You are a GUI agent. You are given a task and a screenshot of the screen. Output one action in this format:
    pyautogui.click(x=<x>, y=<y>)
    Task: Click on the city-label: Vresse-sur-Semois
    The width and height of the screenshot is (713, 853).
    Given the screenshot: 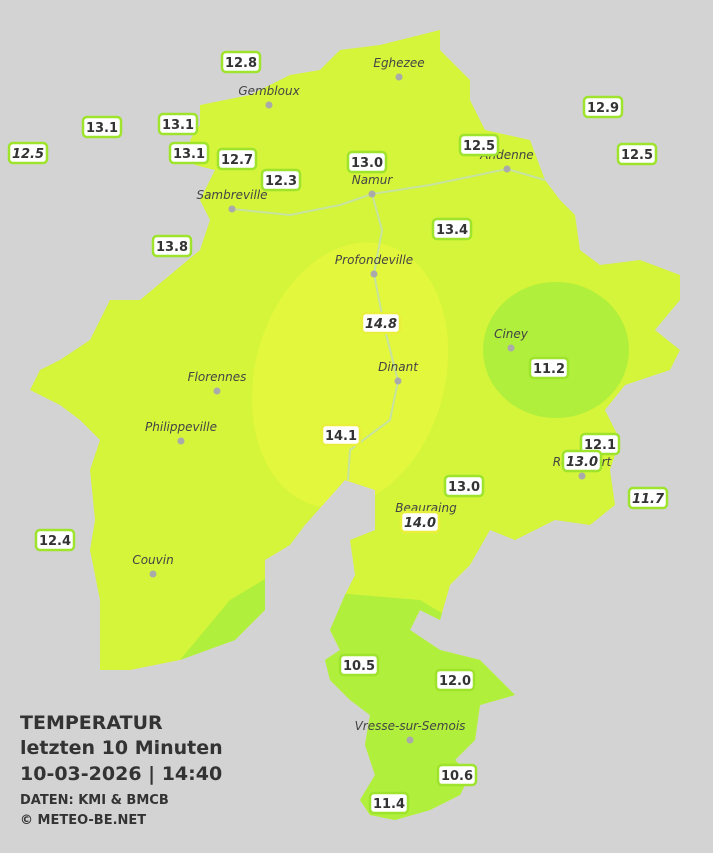 What is the action you would take?
    pyautogui.click(x=410, y=726)
    